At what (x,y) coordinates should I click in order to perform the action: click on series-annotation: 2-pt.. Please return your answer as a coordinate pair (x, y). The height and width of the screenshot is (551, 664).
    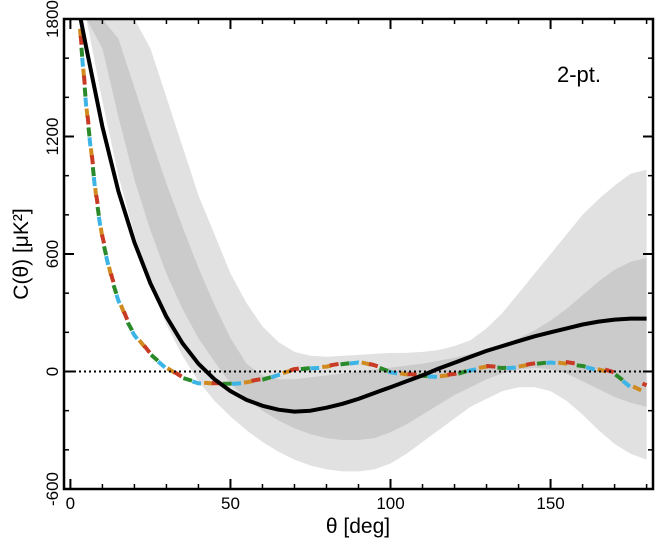
    Looking at the image, I should click on (579, 74).